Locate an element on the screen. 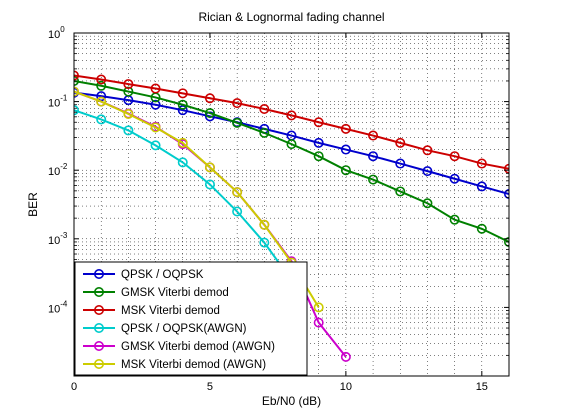  legend-entry: MSK Viterbi demod (AWGN) is located at coordinates (174, 364).